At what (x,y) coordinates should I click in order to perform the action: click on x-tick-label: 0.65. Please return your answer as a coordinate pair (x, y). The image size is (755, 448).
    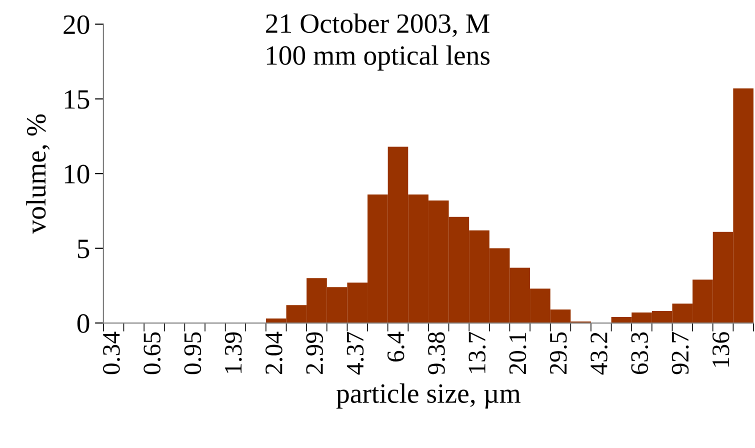
    Looking at the image, I should click on (152, 353).